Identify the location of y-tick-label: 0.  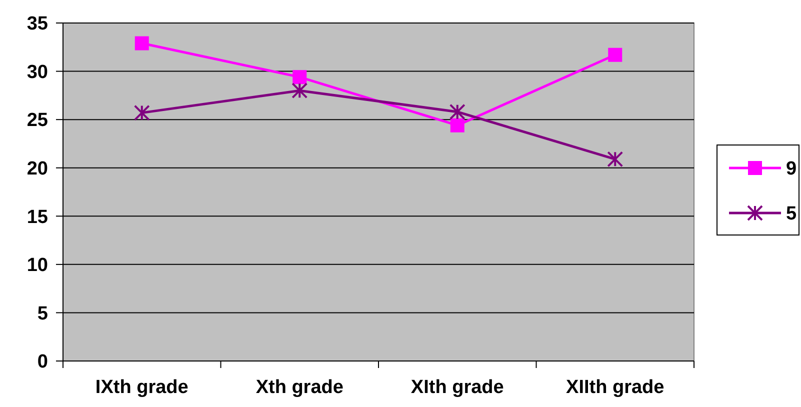
(42, 362).